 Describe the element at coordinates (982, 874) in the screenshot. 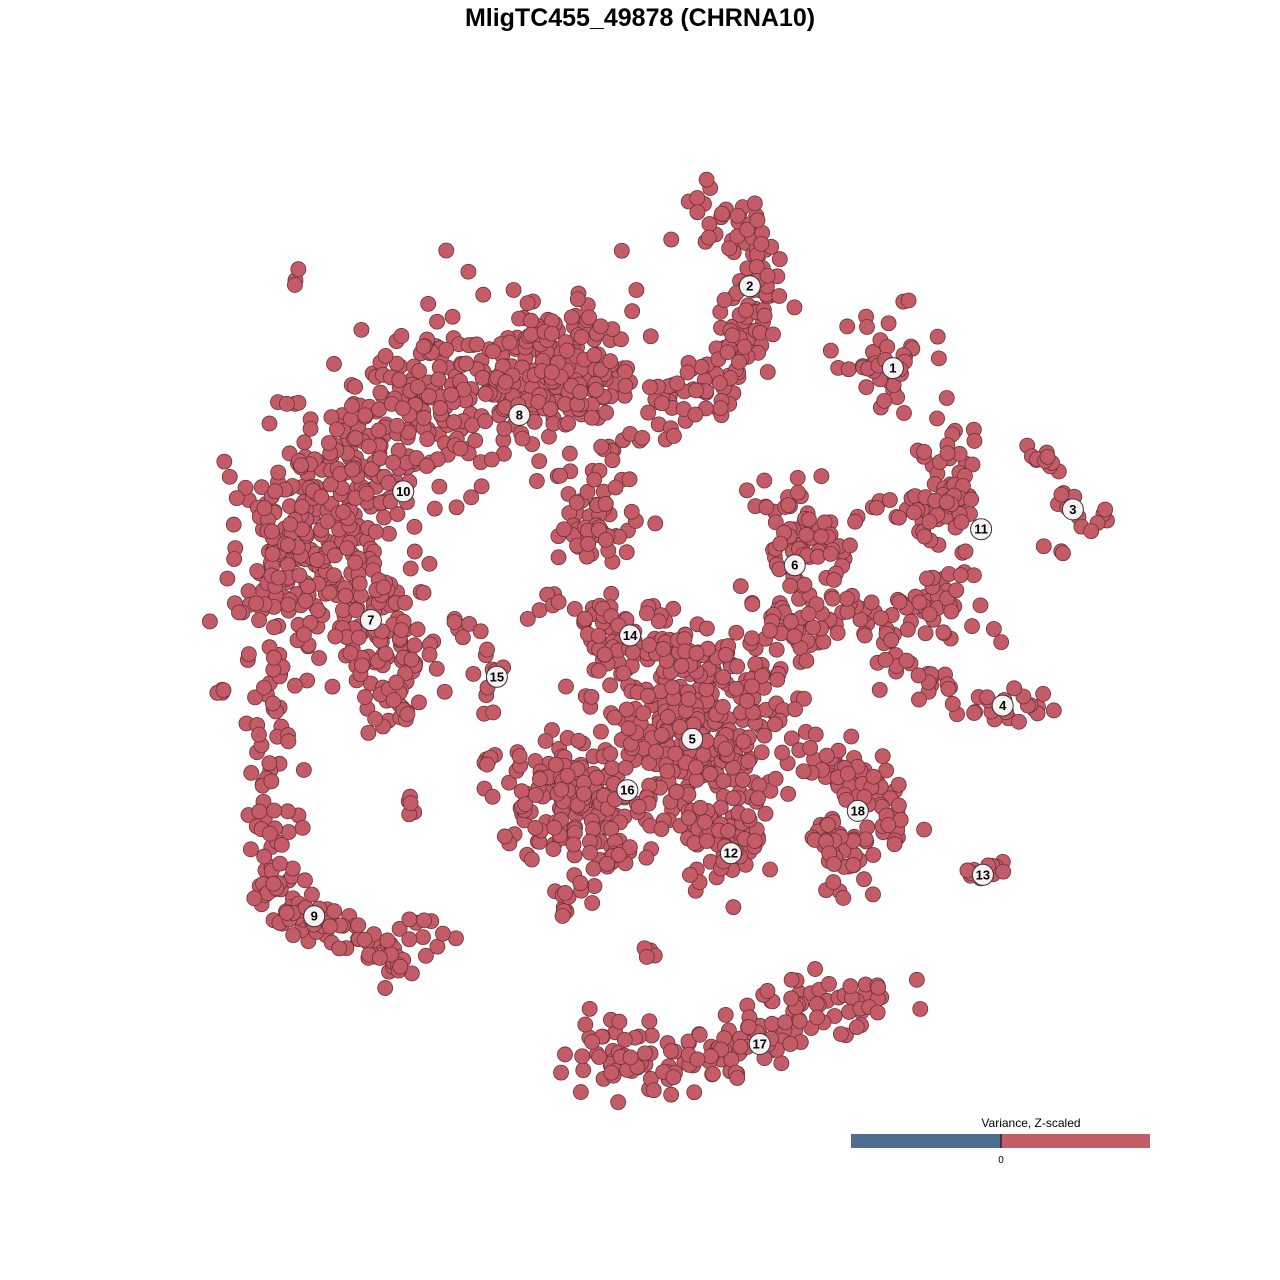

I see `cluster-label-13: 13` at that location.